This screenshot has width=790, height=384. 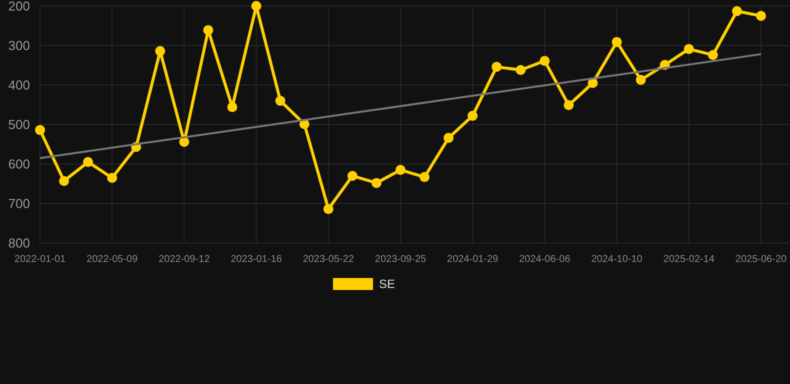 What do you see at coordinates (19, 243) in the screenshot?
I see `y-tick-label: 800` at bounding box center [19, 243].